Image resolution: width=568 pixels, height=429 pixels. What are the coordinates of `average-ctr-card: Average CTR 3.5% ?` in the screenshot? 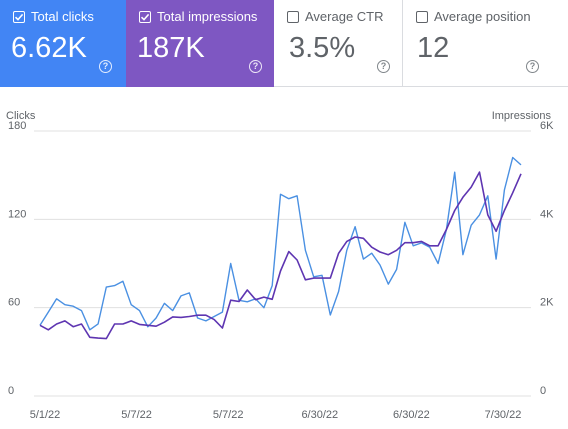 It's located at (338, 43).